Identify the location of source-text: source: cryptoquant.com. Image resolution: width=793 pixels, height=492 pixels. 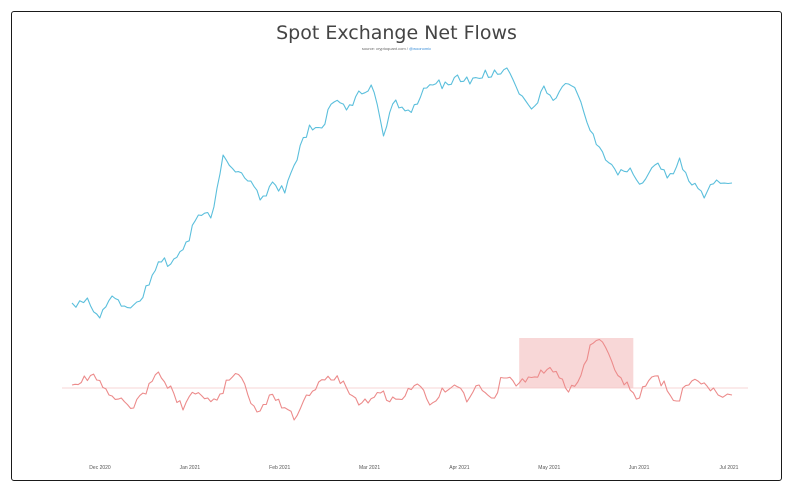
(383, 48).